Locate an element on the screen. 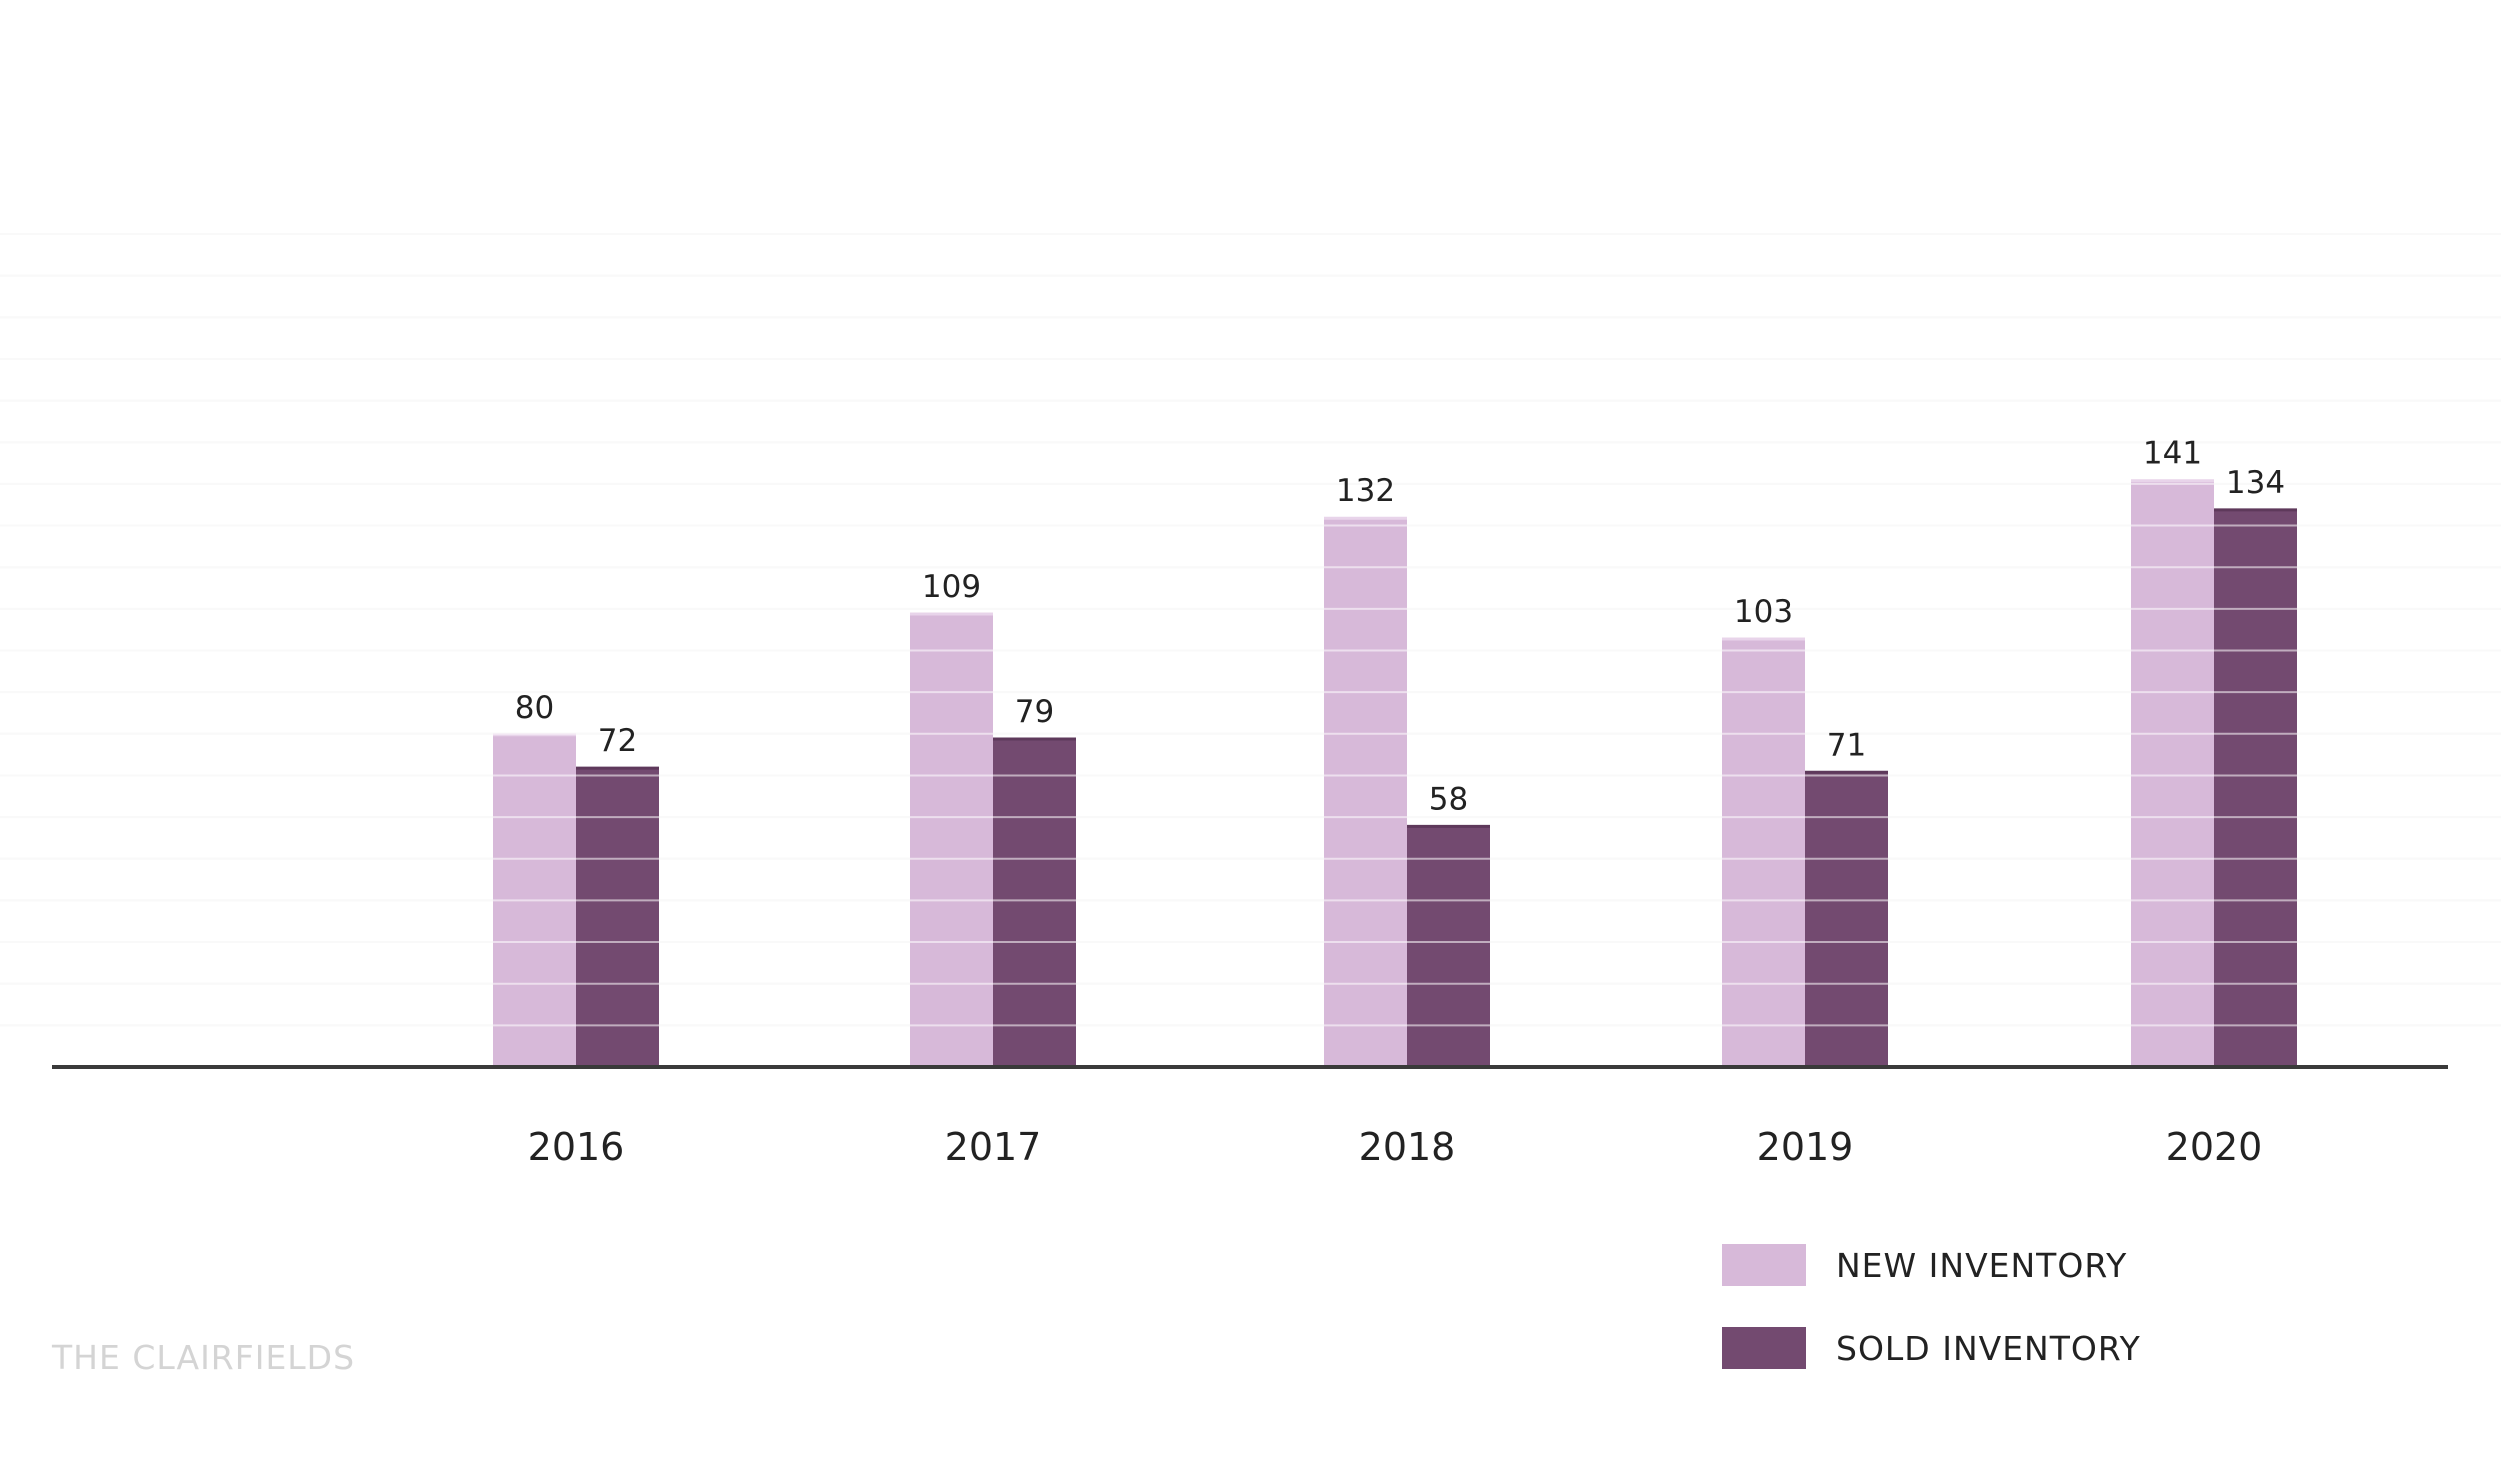 This screenshot has height=1459, width=2501. data-label-sold-2020: 134 is located at coordinates (2255, 483).